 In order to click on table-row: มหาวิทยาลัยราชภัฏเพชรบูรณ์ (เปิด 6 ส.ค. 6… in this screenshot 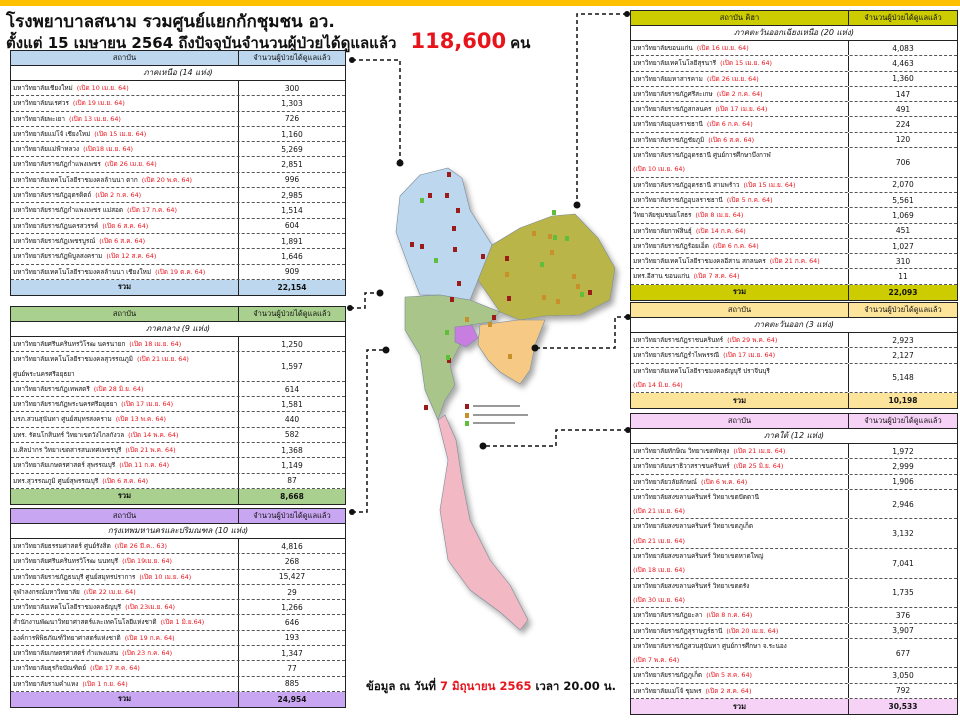, I will do `click(178, 241)`.